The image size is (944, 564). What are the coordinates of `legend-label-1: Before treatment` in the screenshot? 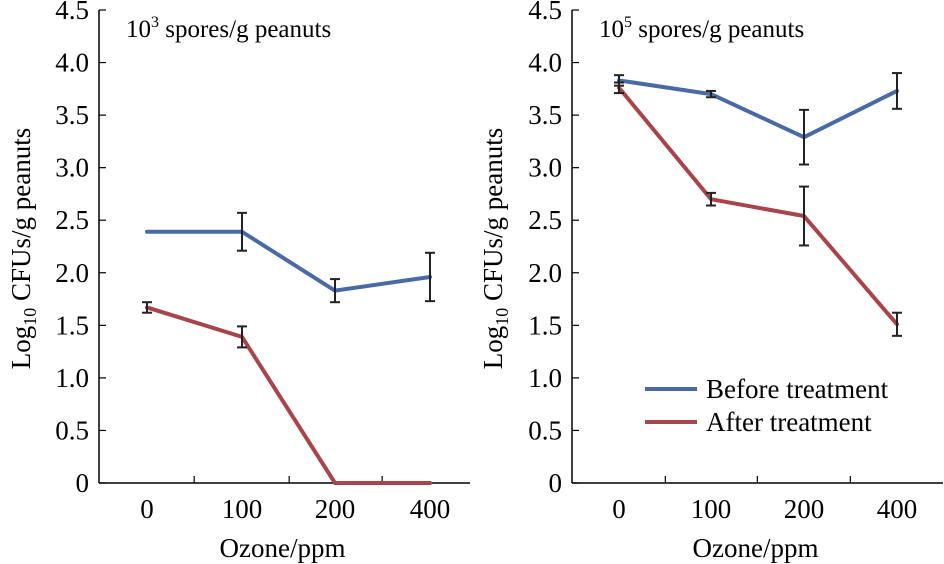 It's located at (797, 389).